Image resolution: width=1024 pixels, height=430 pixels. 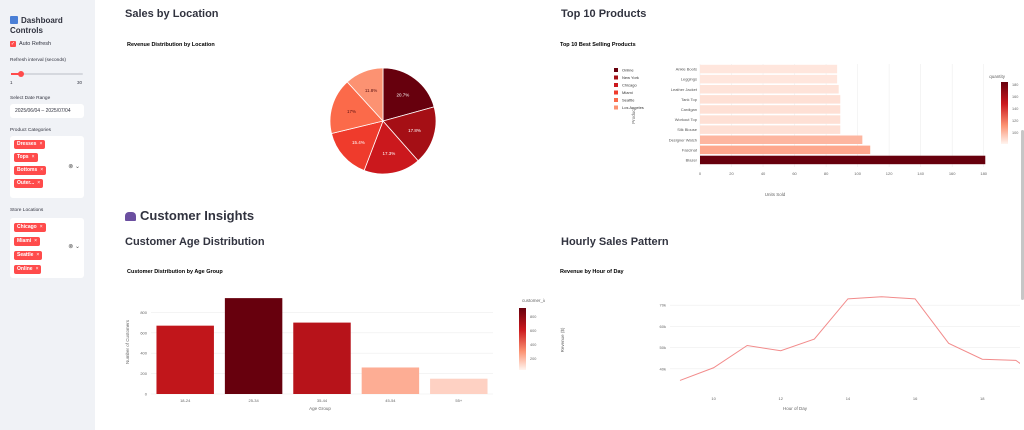 What do you see at coordinates (322, 400) in the screenshot?
I see `age-category-label: 35-44` at bounding box center [322, 400].